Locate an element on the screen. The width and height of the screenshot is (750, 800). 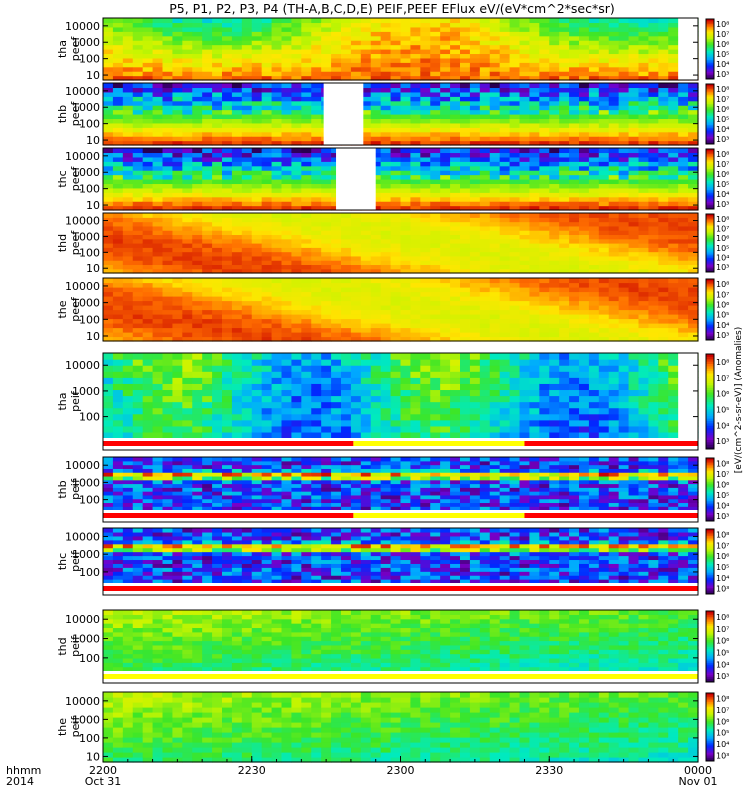
colorbar-tick-label: 10⁷ is located at coordinates (722, 229).